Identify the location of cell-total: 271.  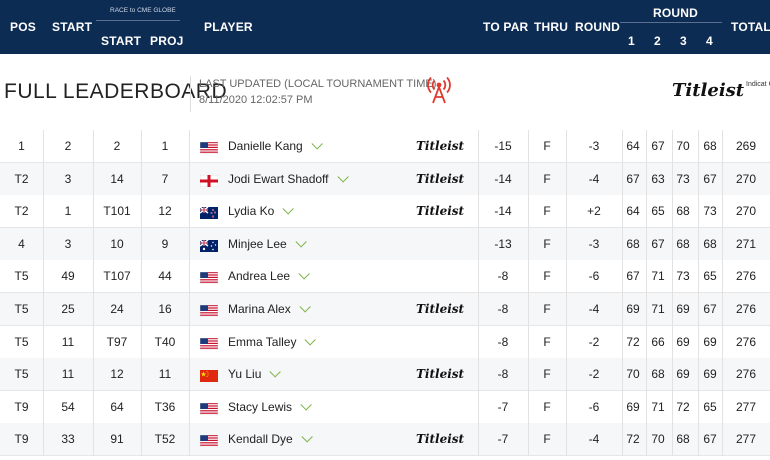
(746, 243).